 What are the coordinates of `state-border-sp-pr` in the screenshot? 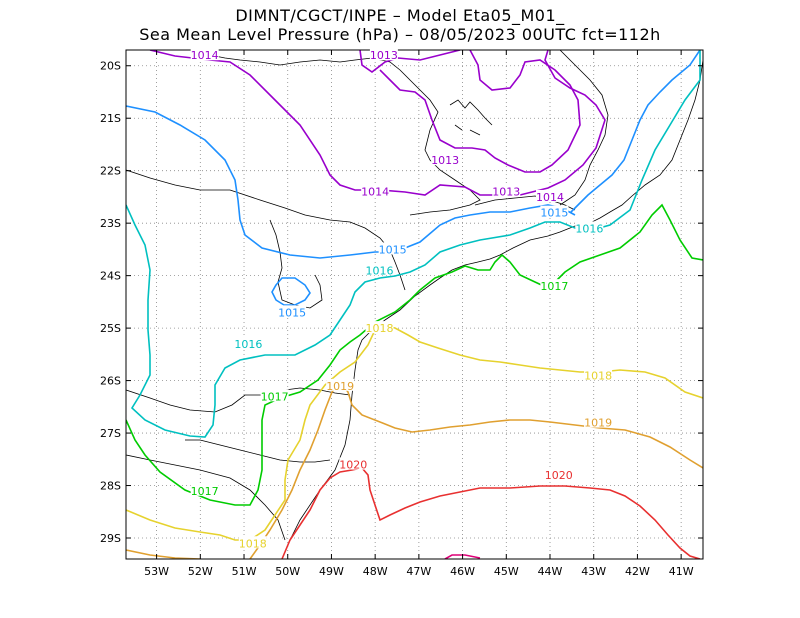 It's located at (317, 240).